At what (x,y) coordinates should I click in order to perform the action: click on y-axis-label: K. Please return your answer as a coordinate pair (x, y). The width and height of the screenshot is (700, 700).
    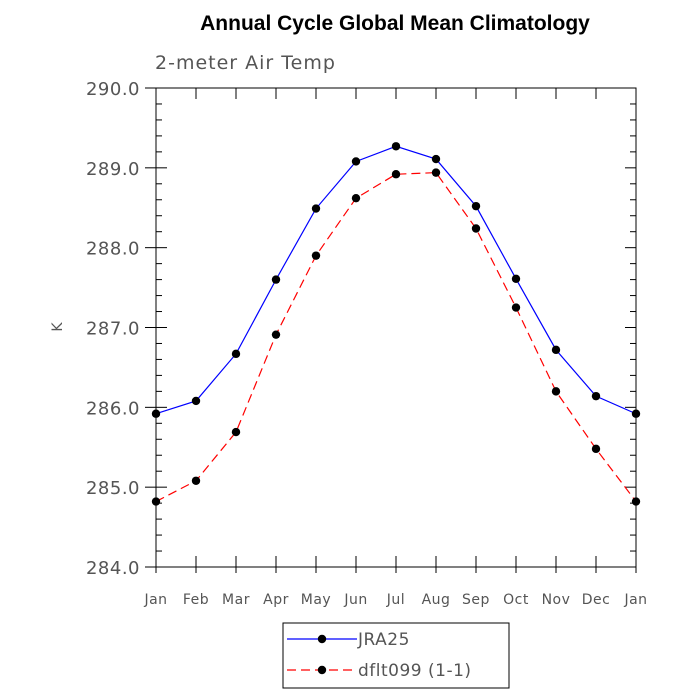
    Looking at the image, I should click on (58, 327).